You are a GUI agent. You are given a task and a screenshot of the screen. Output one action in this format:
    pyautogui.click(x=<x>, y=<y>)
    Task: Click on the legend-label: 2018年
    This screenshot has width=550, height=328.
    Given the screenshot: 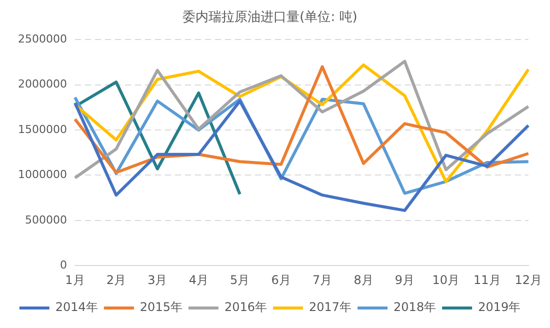 What is the action you would take?
    pyautogui.click(x=415, y=307)
    